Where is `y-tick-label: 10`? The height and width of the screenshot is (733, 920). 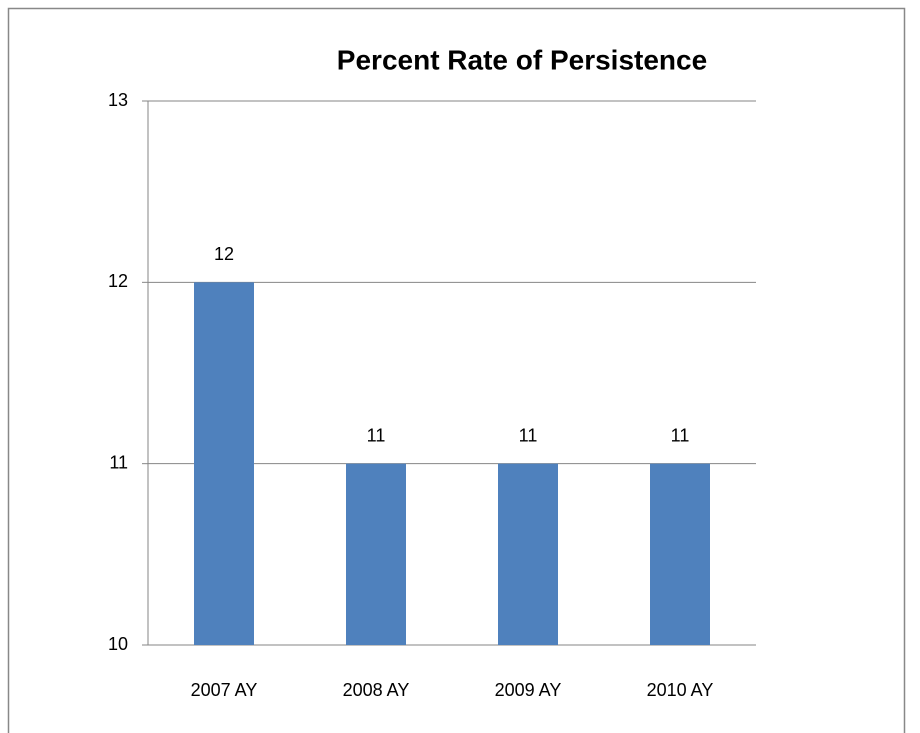 y-tick-label: 10 is located at coordinates (118, 644).